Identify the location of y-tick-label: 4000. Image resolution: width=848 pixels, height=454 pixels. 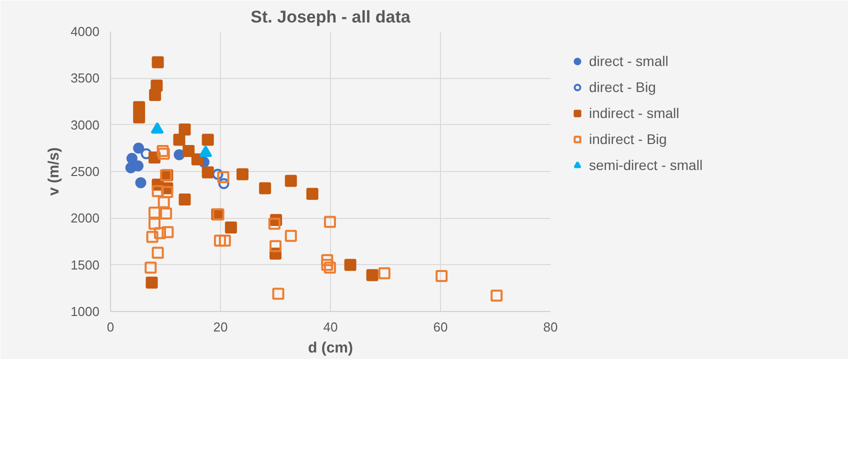
(85, 31).